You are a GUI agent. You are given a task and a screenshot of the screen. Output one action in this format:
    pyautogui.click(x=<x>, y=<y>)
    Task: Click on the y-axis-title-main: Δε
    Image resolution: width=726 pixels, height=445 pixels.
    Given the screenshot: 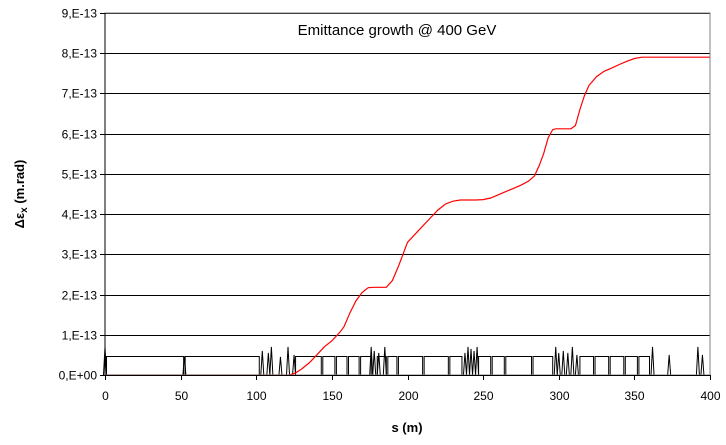 What is the action you would take?
    pyautogui.click(x=19, y=221)
    